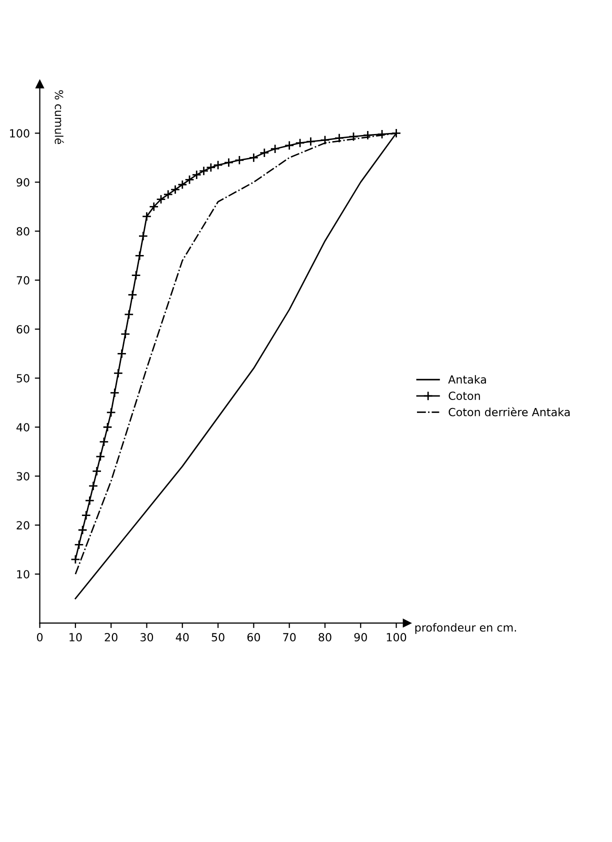 Image resolution: width=612 pixels, height=842 pixels. What do you see at coordinates (23, 182) in the screenshot?
I see `y-tick-label: 90` at bounding box center [23, 182].